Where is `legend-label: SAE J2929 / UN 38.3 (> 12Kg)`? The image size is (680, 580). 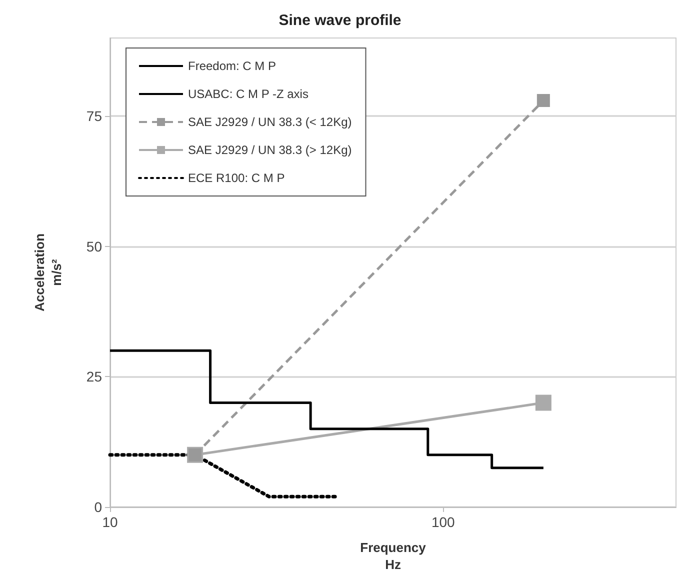 legend-label: SAE J2929 / UN 38.3 (> 12Kg) is located at coordinates (270, 150).